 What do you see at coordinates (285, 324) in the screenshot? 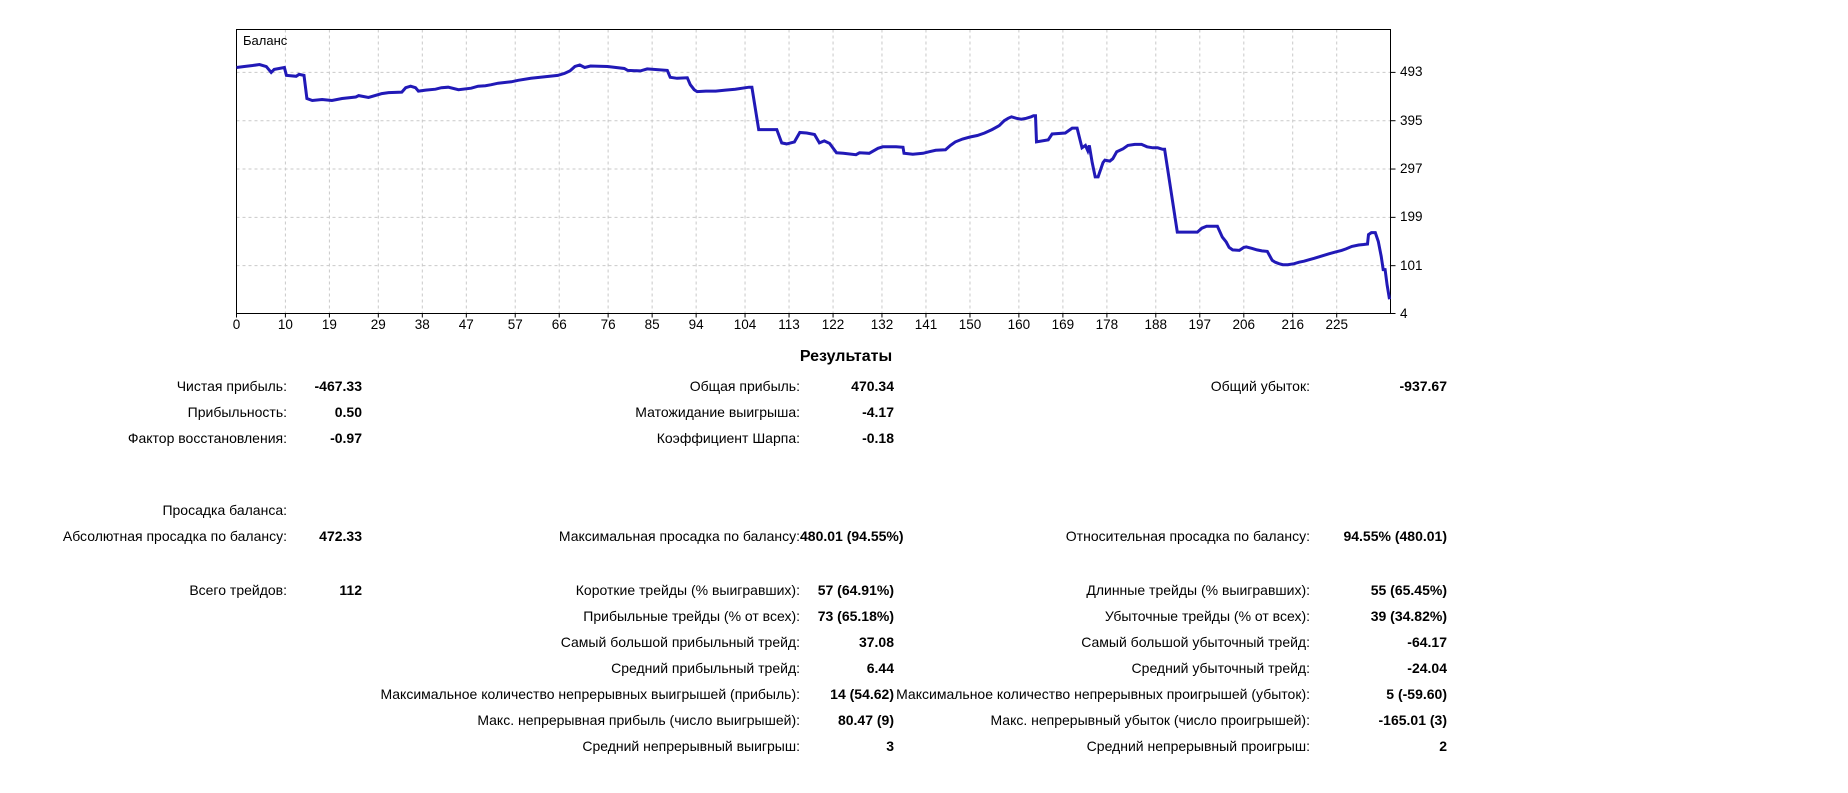
I see `x-tick-label: 10` at bounding box center [285, 324].